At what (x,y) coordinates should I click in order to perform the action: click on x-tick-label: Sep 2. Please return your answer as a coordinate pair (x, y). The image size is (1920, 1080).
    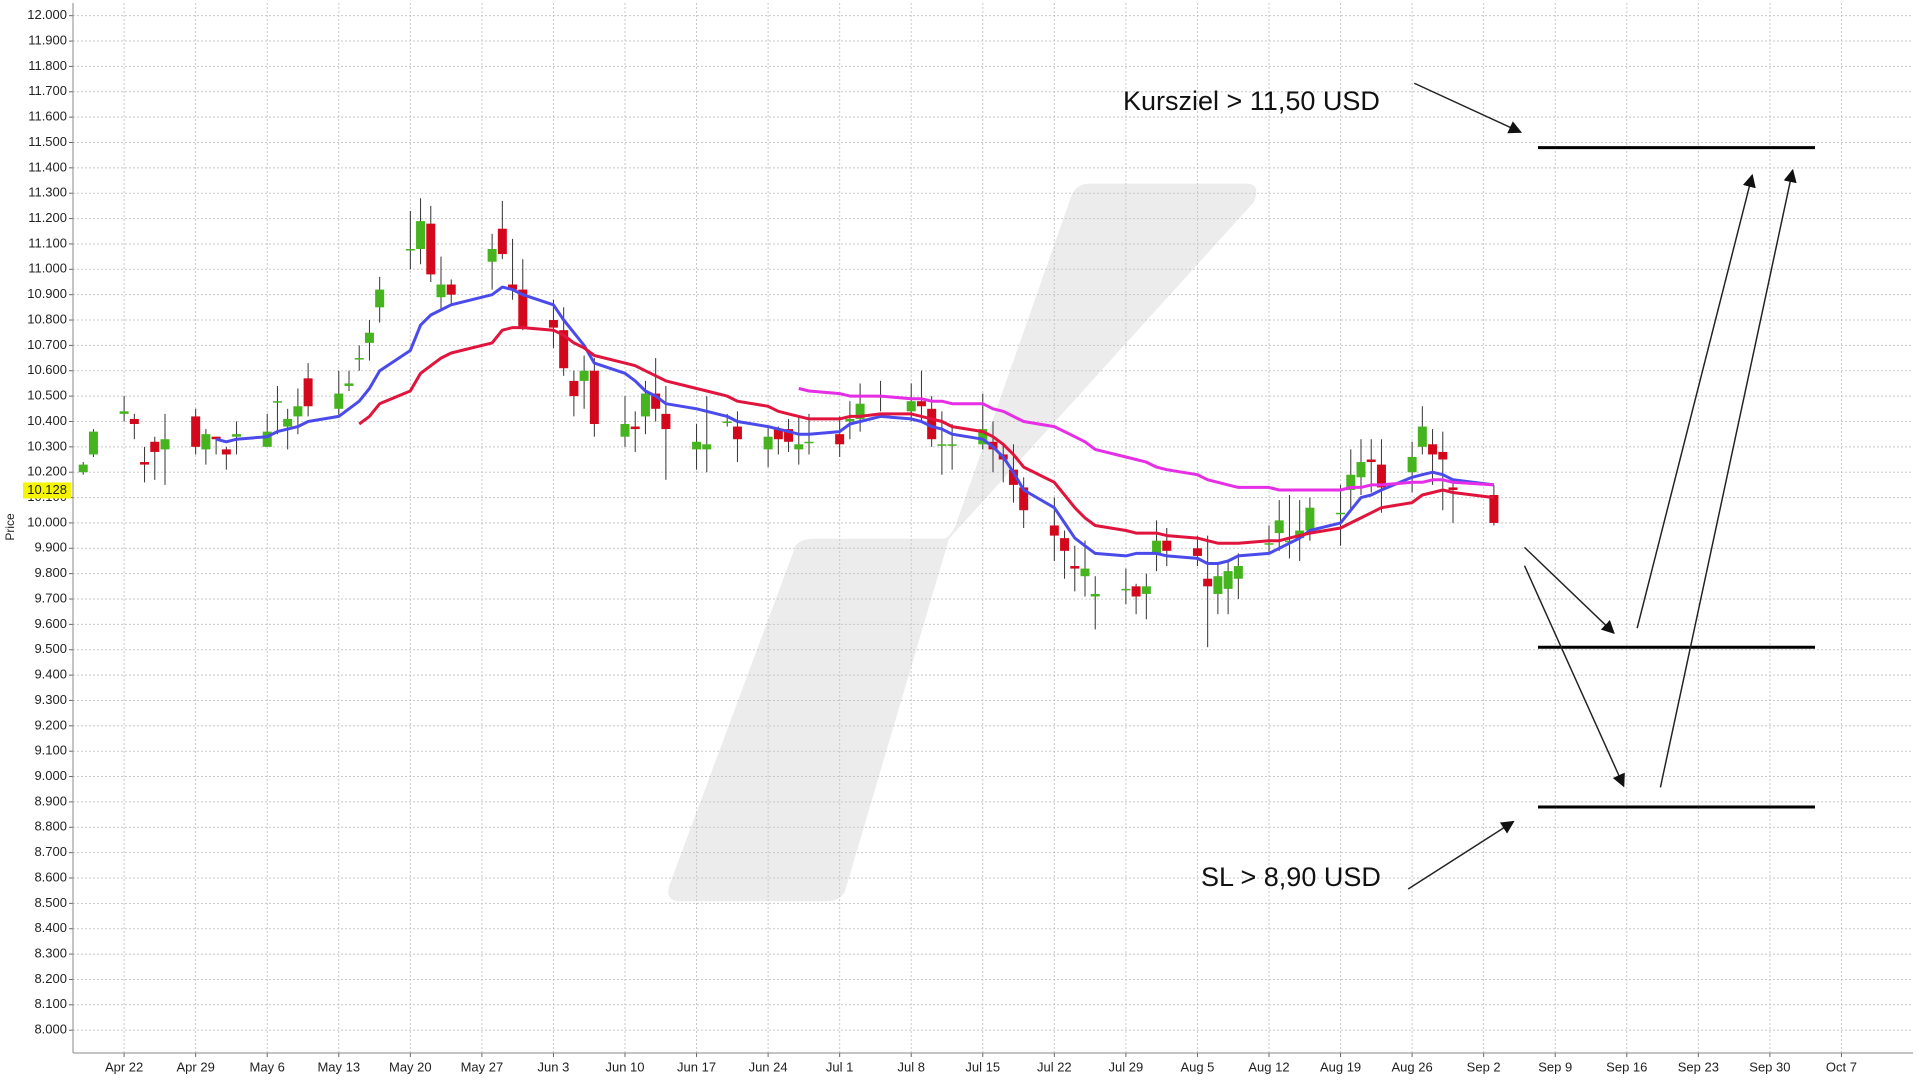
    Looking at the image, I should click on (1484, 1066).